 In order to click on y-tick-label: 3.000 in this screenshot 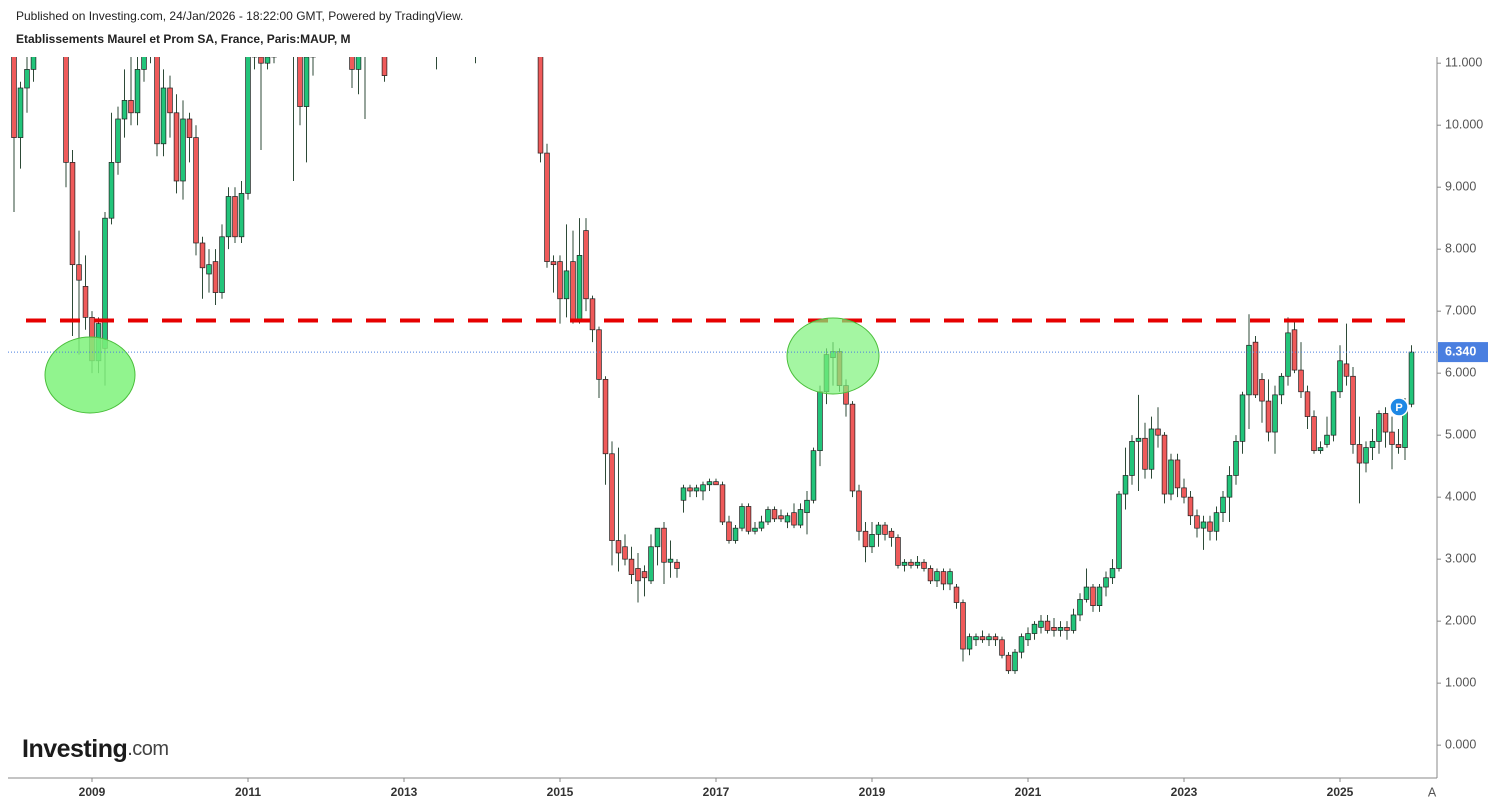, I will do `click(1460, 558)`.